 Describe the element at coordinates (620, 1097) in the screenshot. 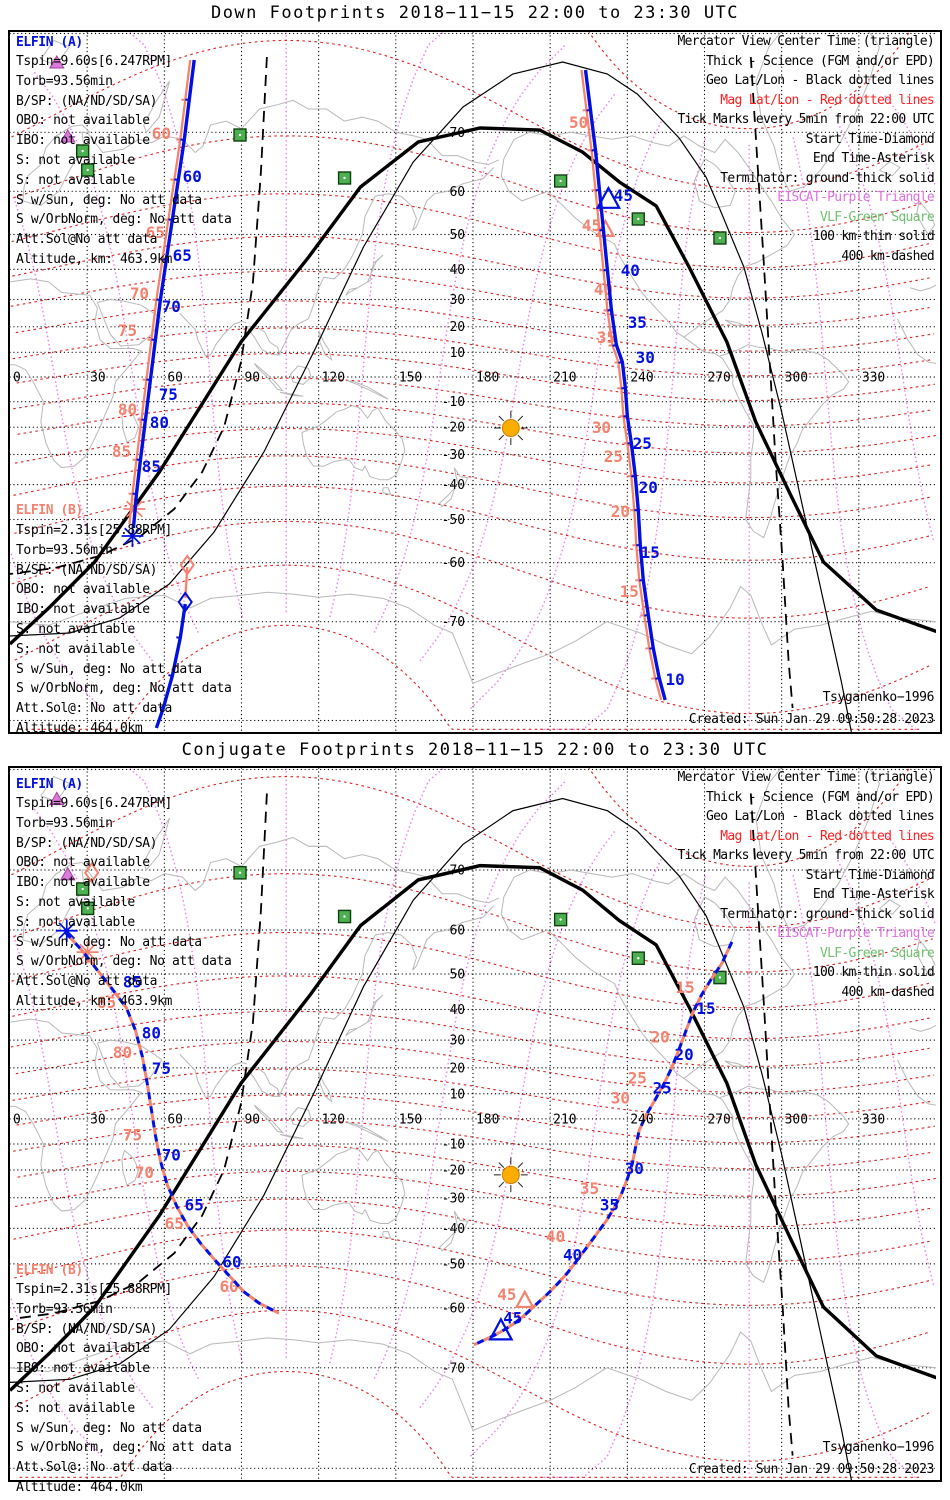

I see `trajectory-maglat-label: 30` at that location.